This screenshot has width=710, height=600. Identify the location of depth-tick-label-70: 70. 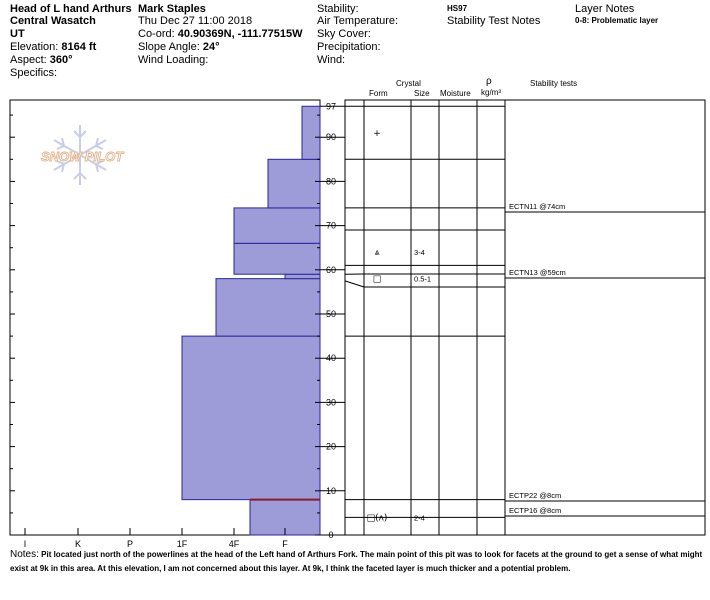
(331, 226).